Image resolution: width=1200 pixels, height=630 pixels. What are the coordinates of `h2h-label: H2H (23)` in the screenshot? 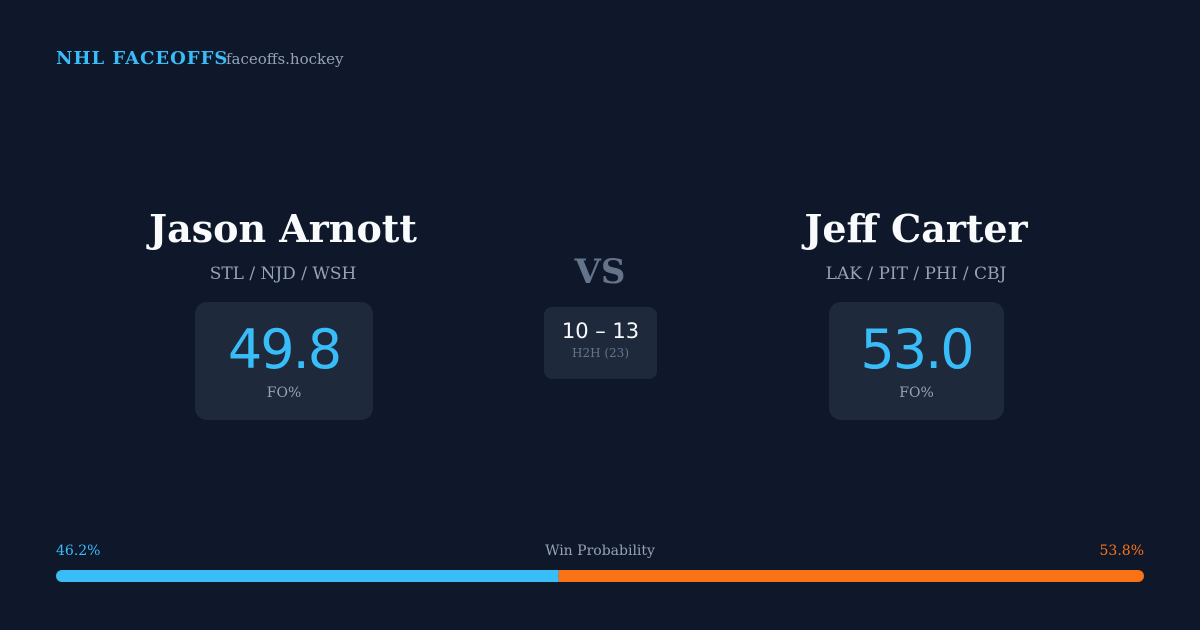 It's located at (600, 353).